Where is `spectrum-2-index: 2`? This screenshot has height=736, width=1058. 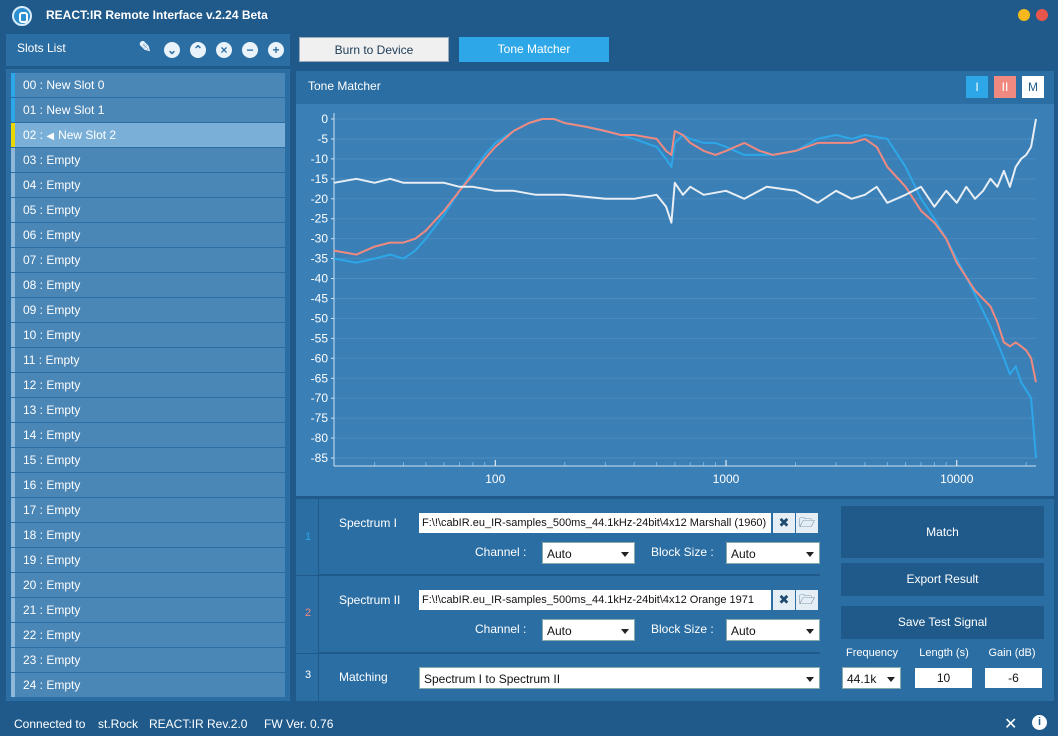
spectrum-2-index: 2 is located at coordinates (308, 613).